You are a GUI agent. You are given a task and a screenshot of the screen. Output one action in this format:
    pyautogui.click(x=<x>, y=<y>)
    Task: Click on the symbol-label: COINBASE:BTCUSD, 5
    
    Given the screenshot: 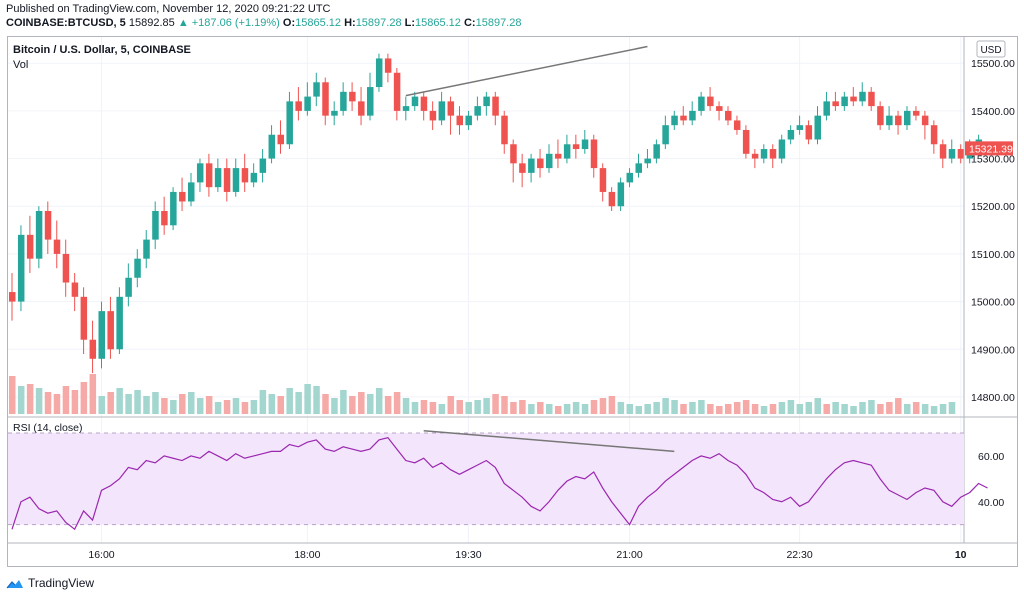 What is the action you would take?
    pyautogui.click(x=66, y=23)
    